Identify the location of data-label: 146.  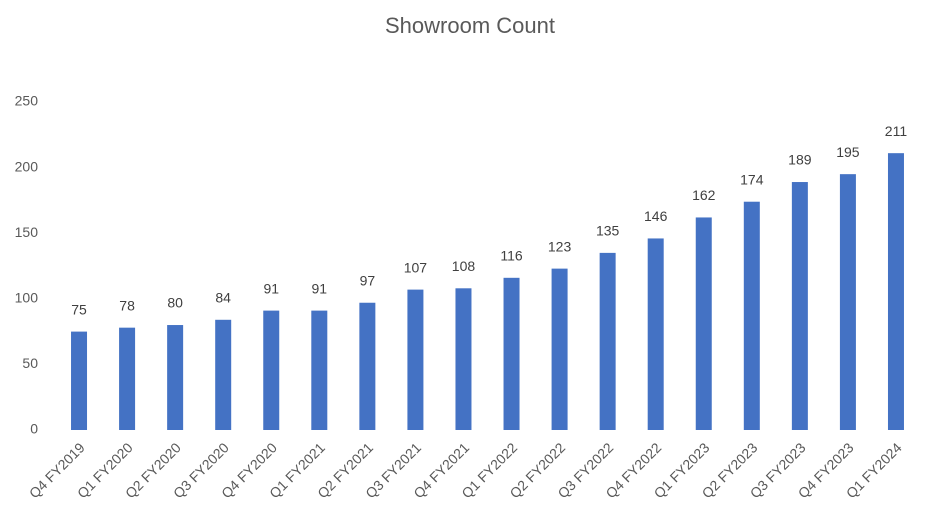
(656, 216).